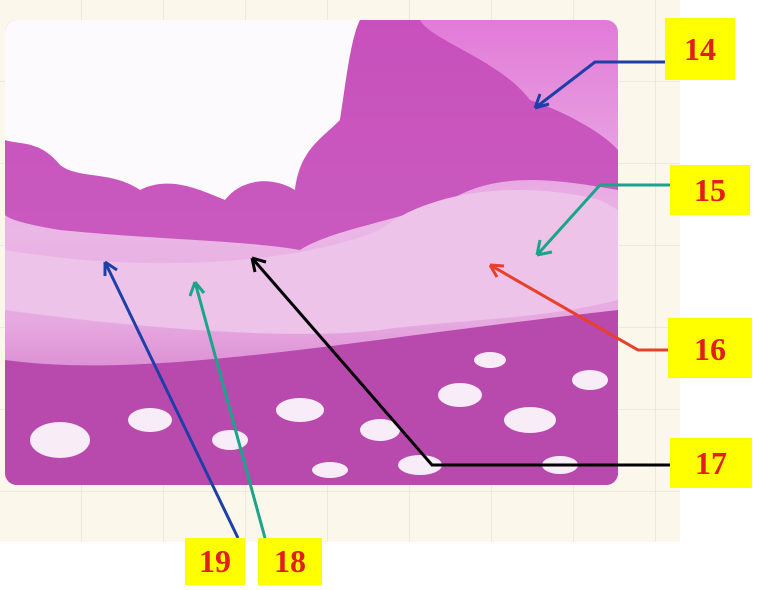 This screenshot has height=590, width=757. I want to click on label: 16, so click(710, 349).